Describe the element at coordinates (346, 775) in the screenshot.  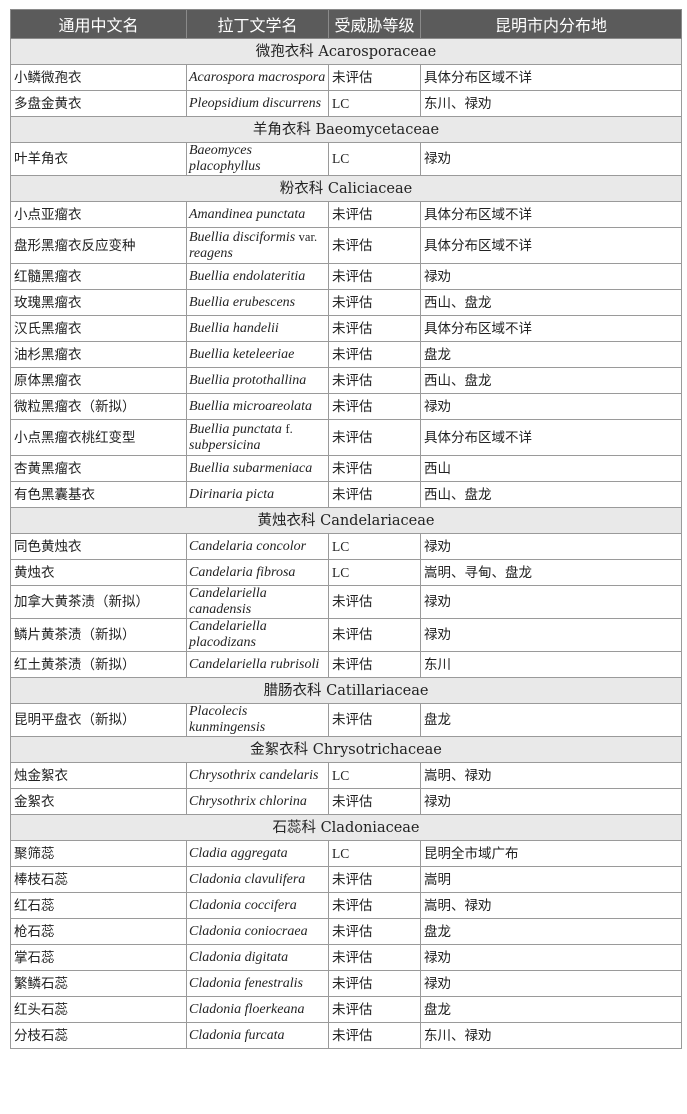
I see `table-row: 烛金絮衣 Chrysothrix candelaris LC 嵩明、禄劝` at that location.